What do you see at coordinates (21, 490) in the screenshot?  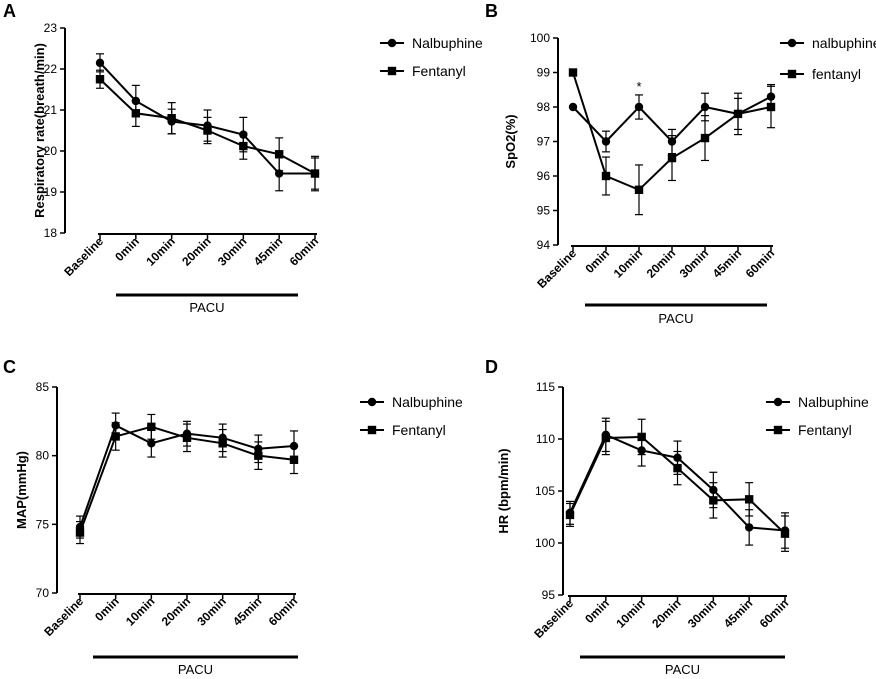 I see `y-axis-title: MAP(mmHg)` at bounding box center [21, 490].